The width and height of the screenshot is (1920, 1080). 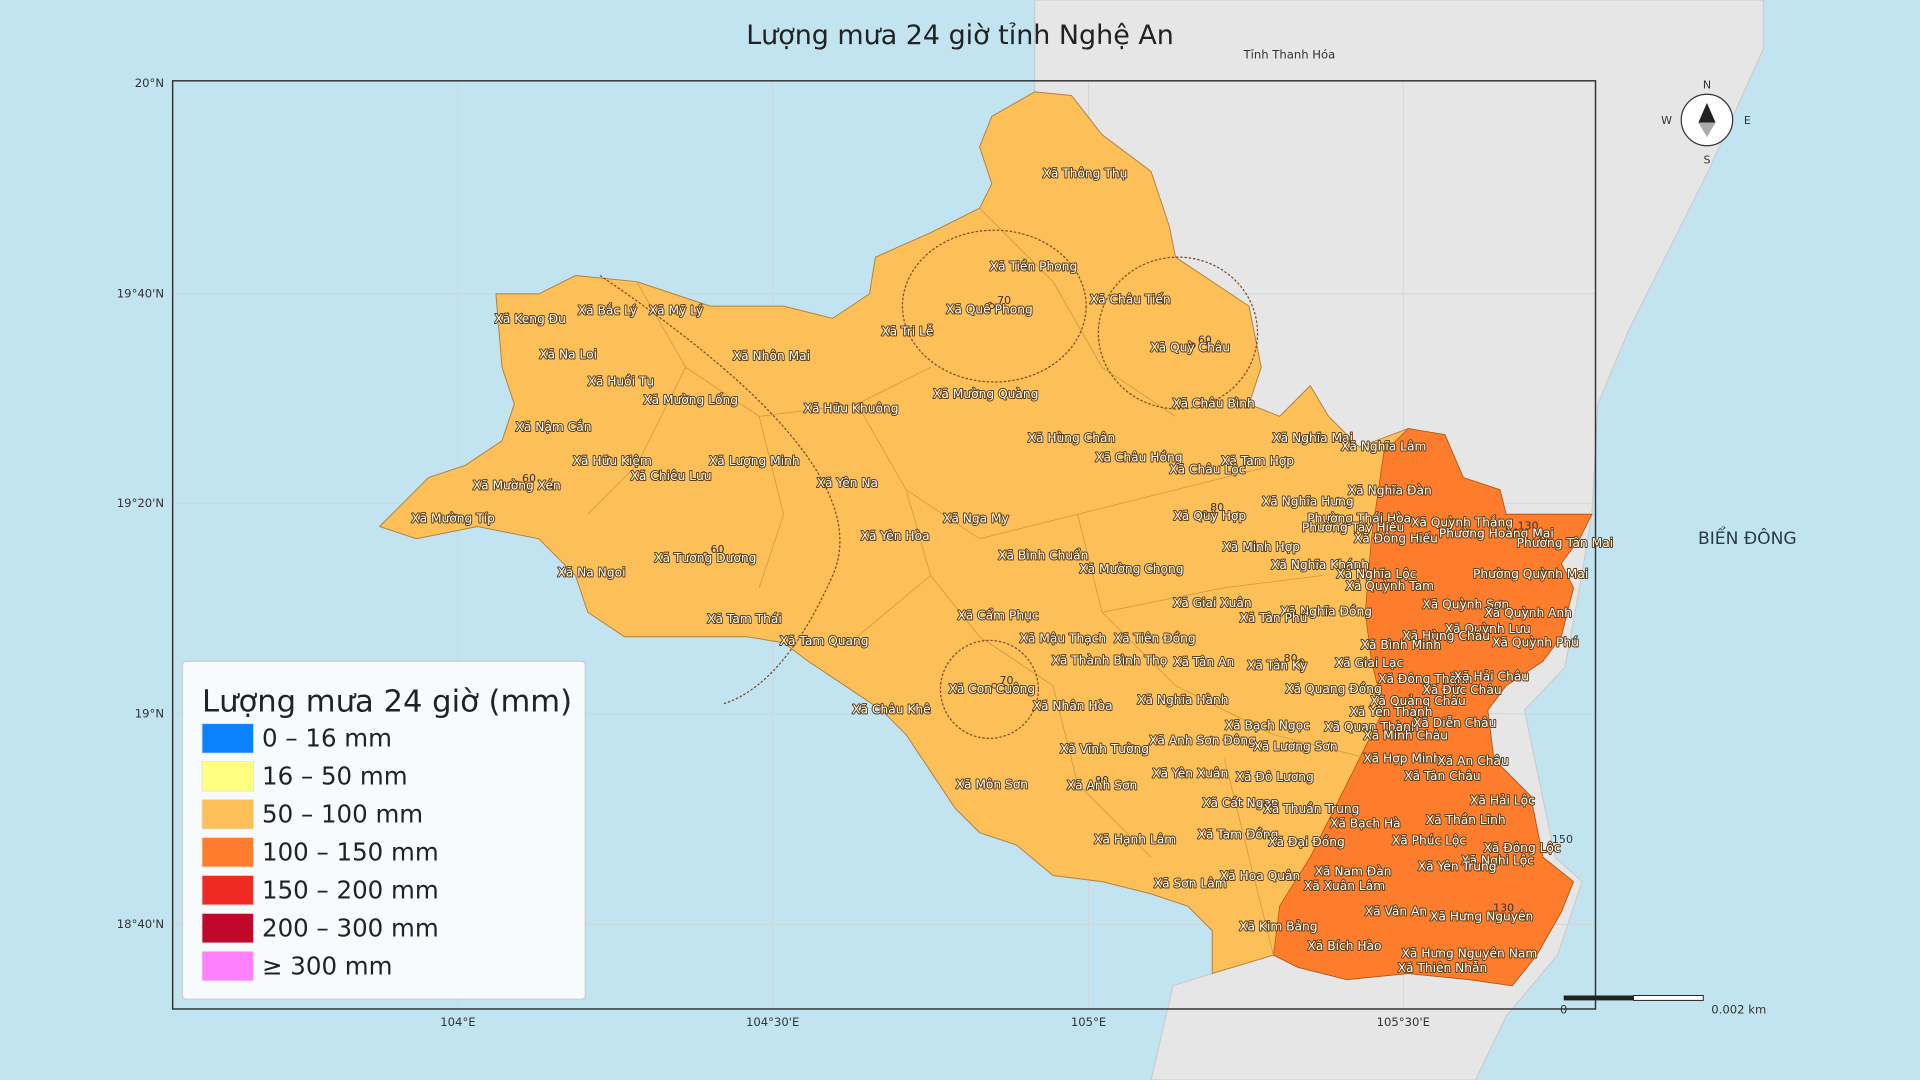 What do you see at coordinates (1135, 840) in the screenshot?
I see `place-label: Xã Hạnh Lâm` at bounding box center [1135, 840].